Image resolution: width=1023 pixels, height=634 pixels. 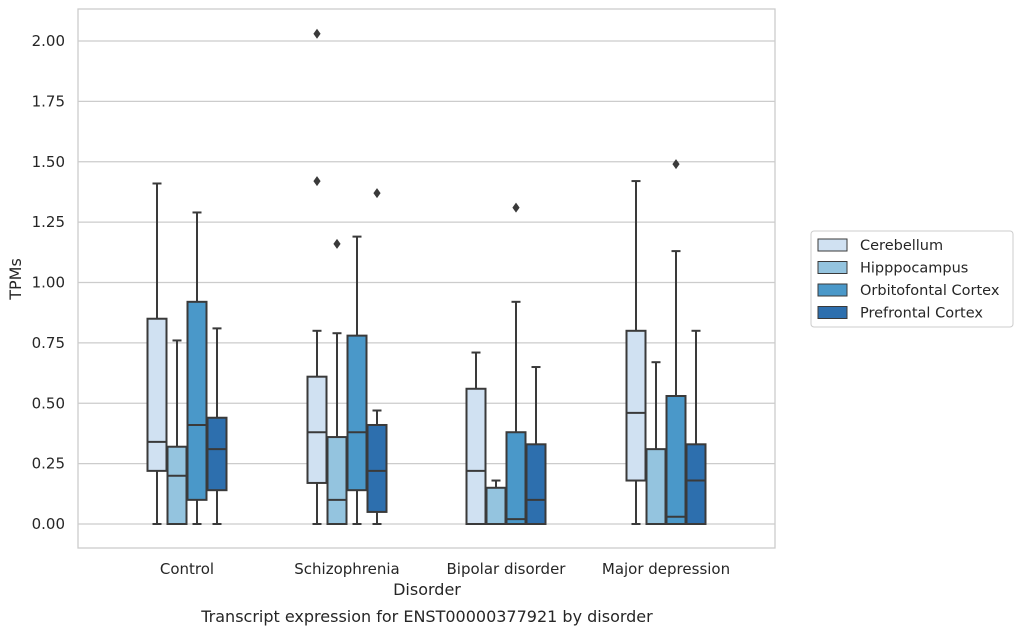 I want to click on x-tick-label: Schizophrenia, so click(x=346, y=569).